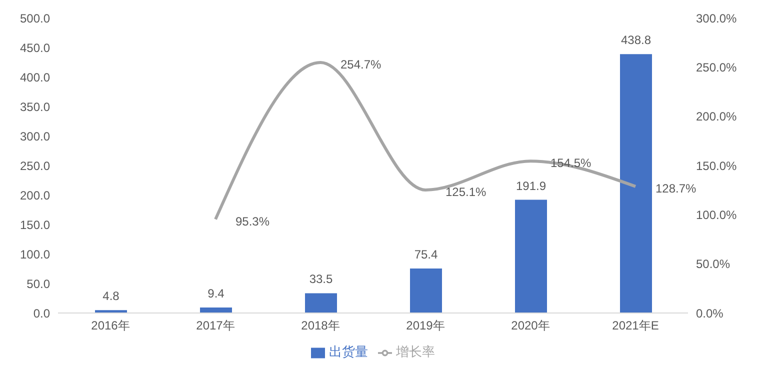 The width and height of the screenshot is (766, 374). I want to click on y-tick-label: 350.0, so click(35, 107).